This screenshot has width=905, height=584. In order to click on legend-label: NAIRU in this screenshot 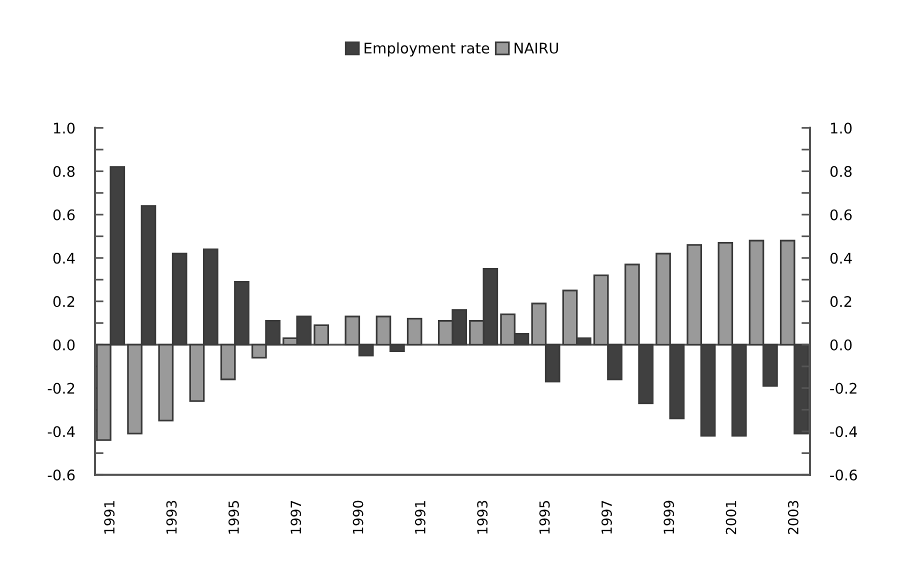, I will do `click(536, 48)`.